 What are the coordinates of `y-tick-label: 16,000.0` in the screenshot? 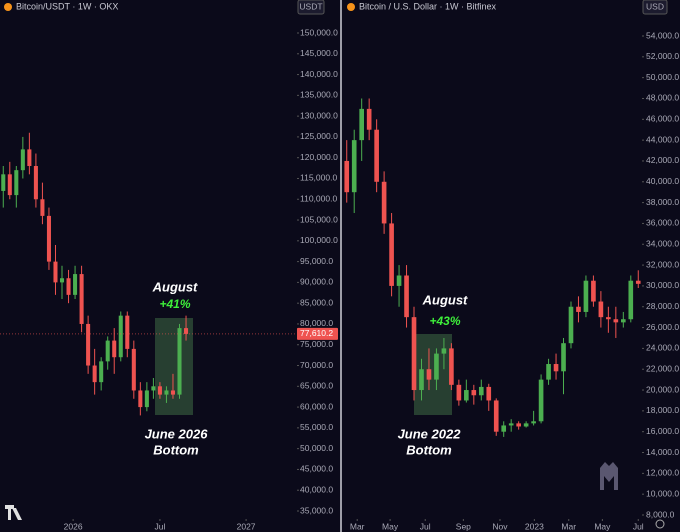 It's located at (662, 431).